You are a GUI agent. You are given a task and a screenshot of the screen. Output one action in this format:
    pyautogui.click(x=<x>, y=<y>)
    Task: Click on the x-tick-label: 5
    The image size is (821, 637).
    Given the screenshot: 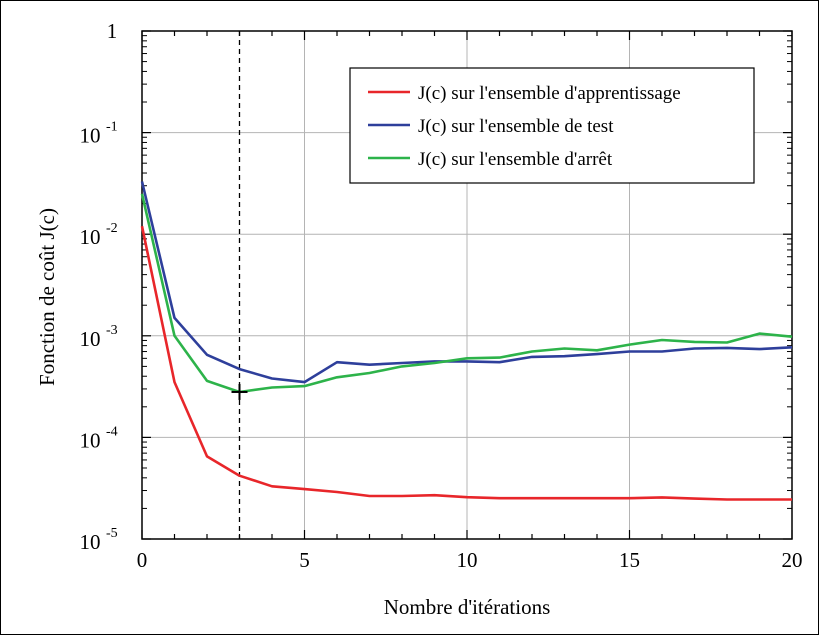 What is the action you would take?
    pyautogui.click(x=304, y=560)
    